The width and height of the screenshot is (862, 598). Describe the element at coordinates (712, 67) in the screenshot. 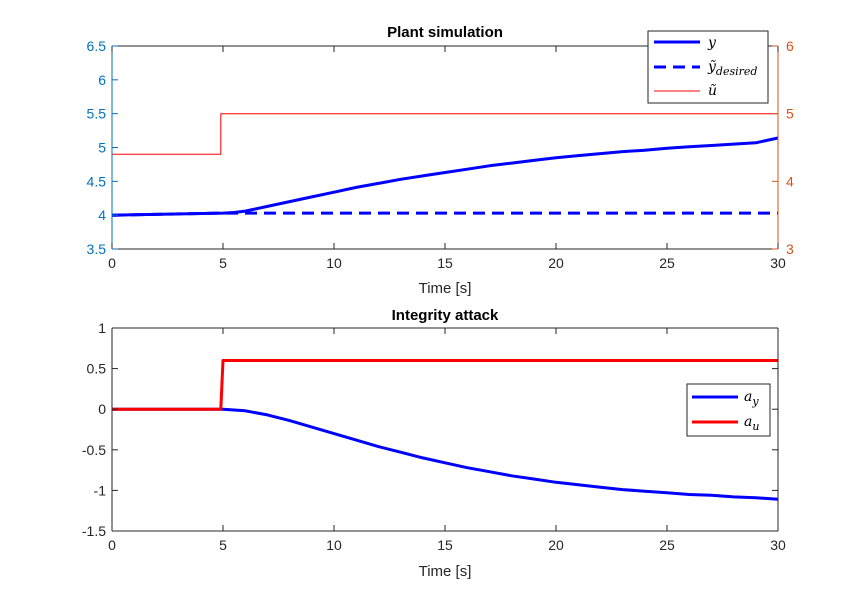

I see `legend-y-desired-main: ỹ` at that location.